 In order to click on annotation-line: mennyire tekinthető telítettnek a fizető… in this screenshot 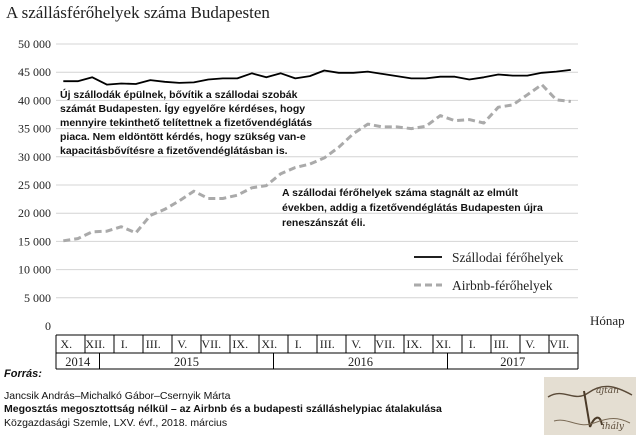, I will do `click(186, 123)`.